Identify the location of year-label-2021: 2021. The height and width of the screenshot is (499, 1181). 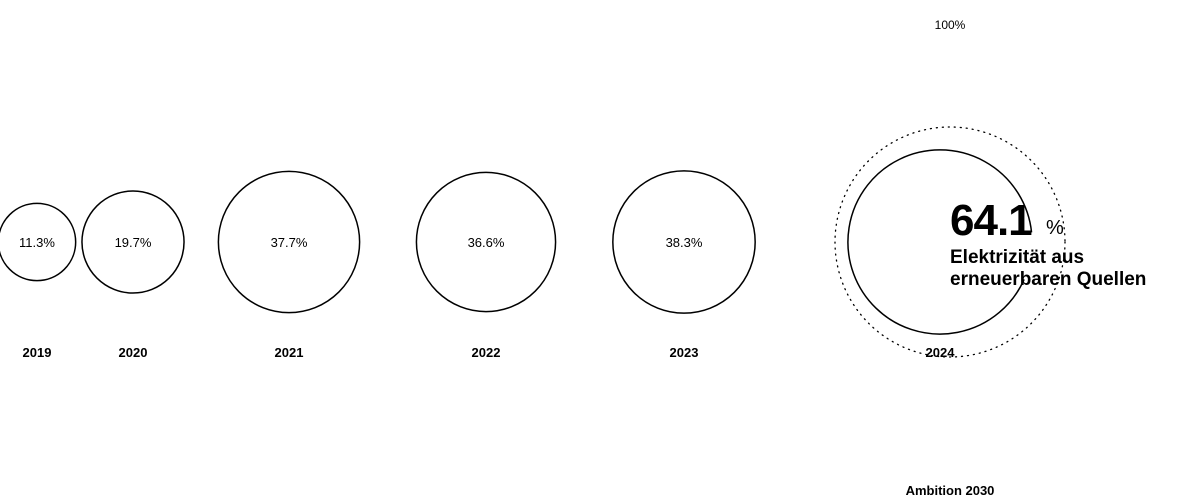
(289, 352).